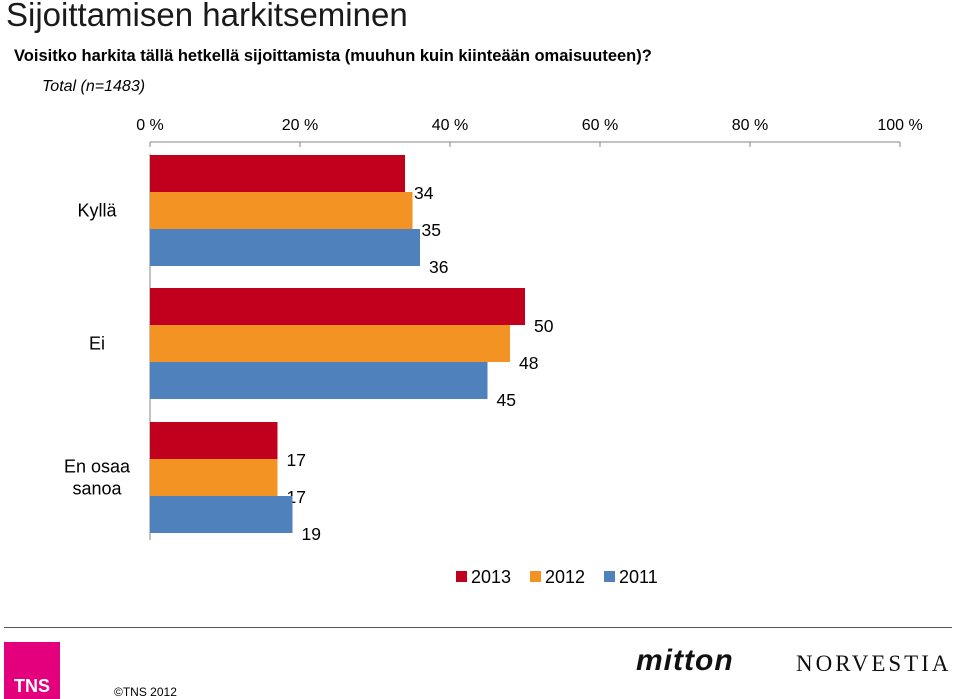  What do you see at coordinates (207, 16) in the screenshot?
I see `page-title: Sijoittamisen harkitseminen` at bounding box center [207, 16].